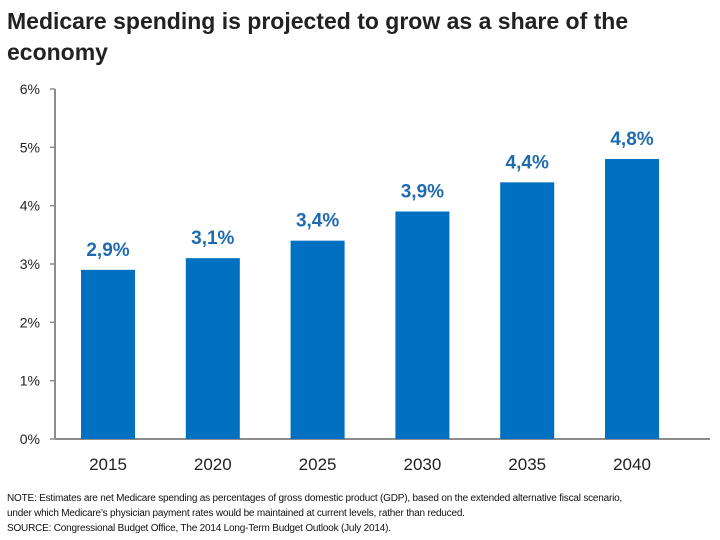 This screenshot has width=720, height=540. I want to click on x-tick-label: 2030, so click(422, 464).